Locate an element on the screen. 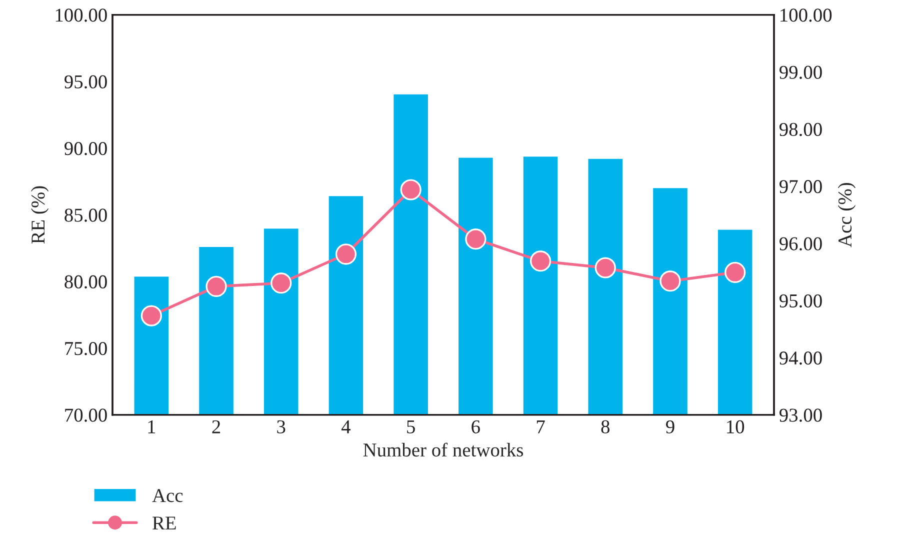 This screenshot has width=900, height=548. y-tick-label: 95.00 is located at coordinates (85, 81).